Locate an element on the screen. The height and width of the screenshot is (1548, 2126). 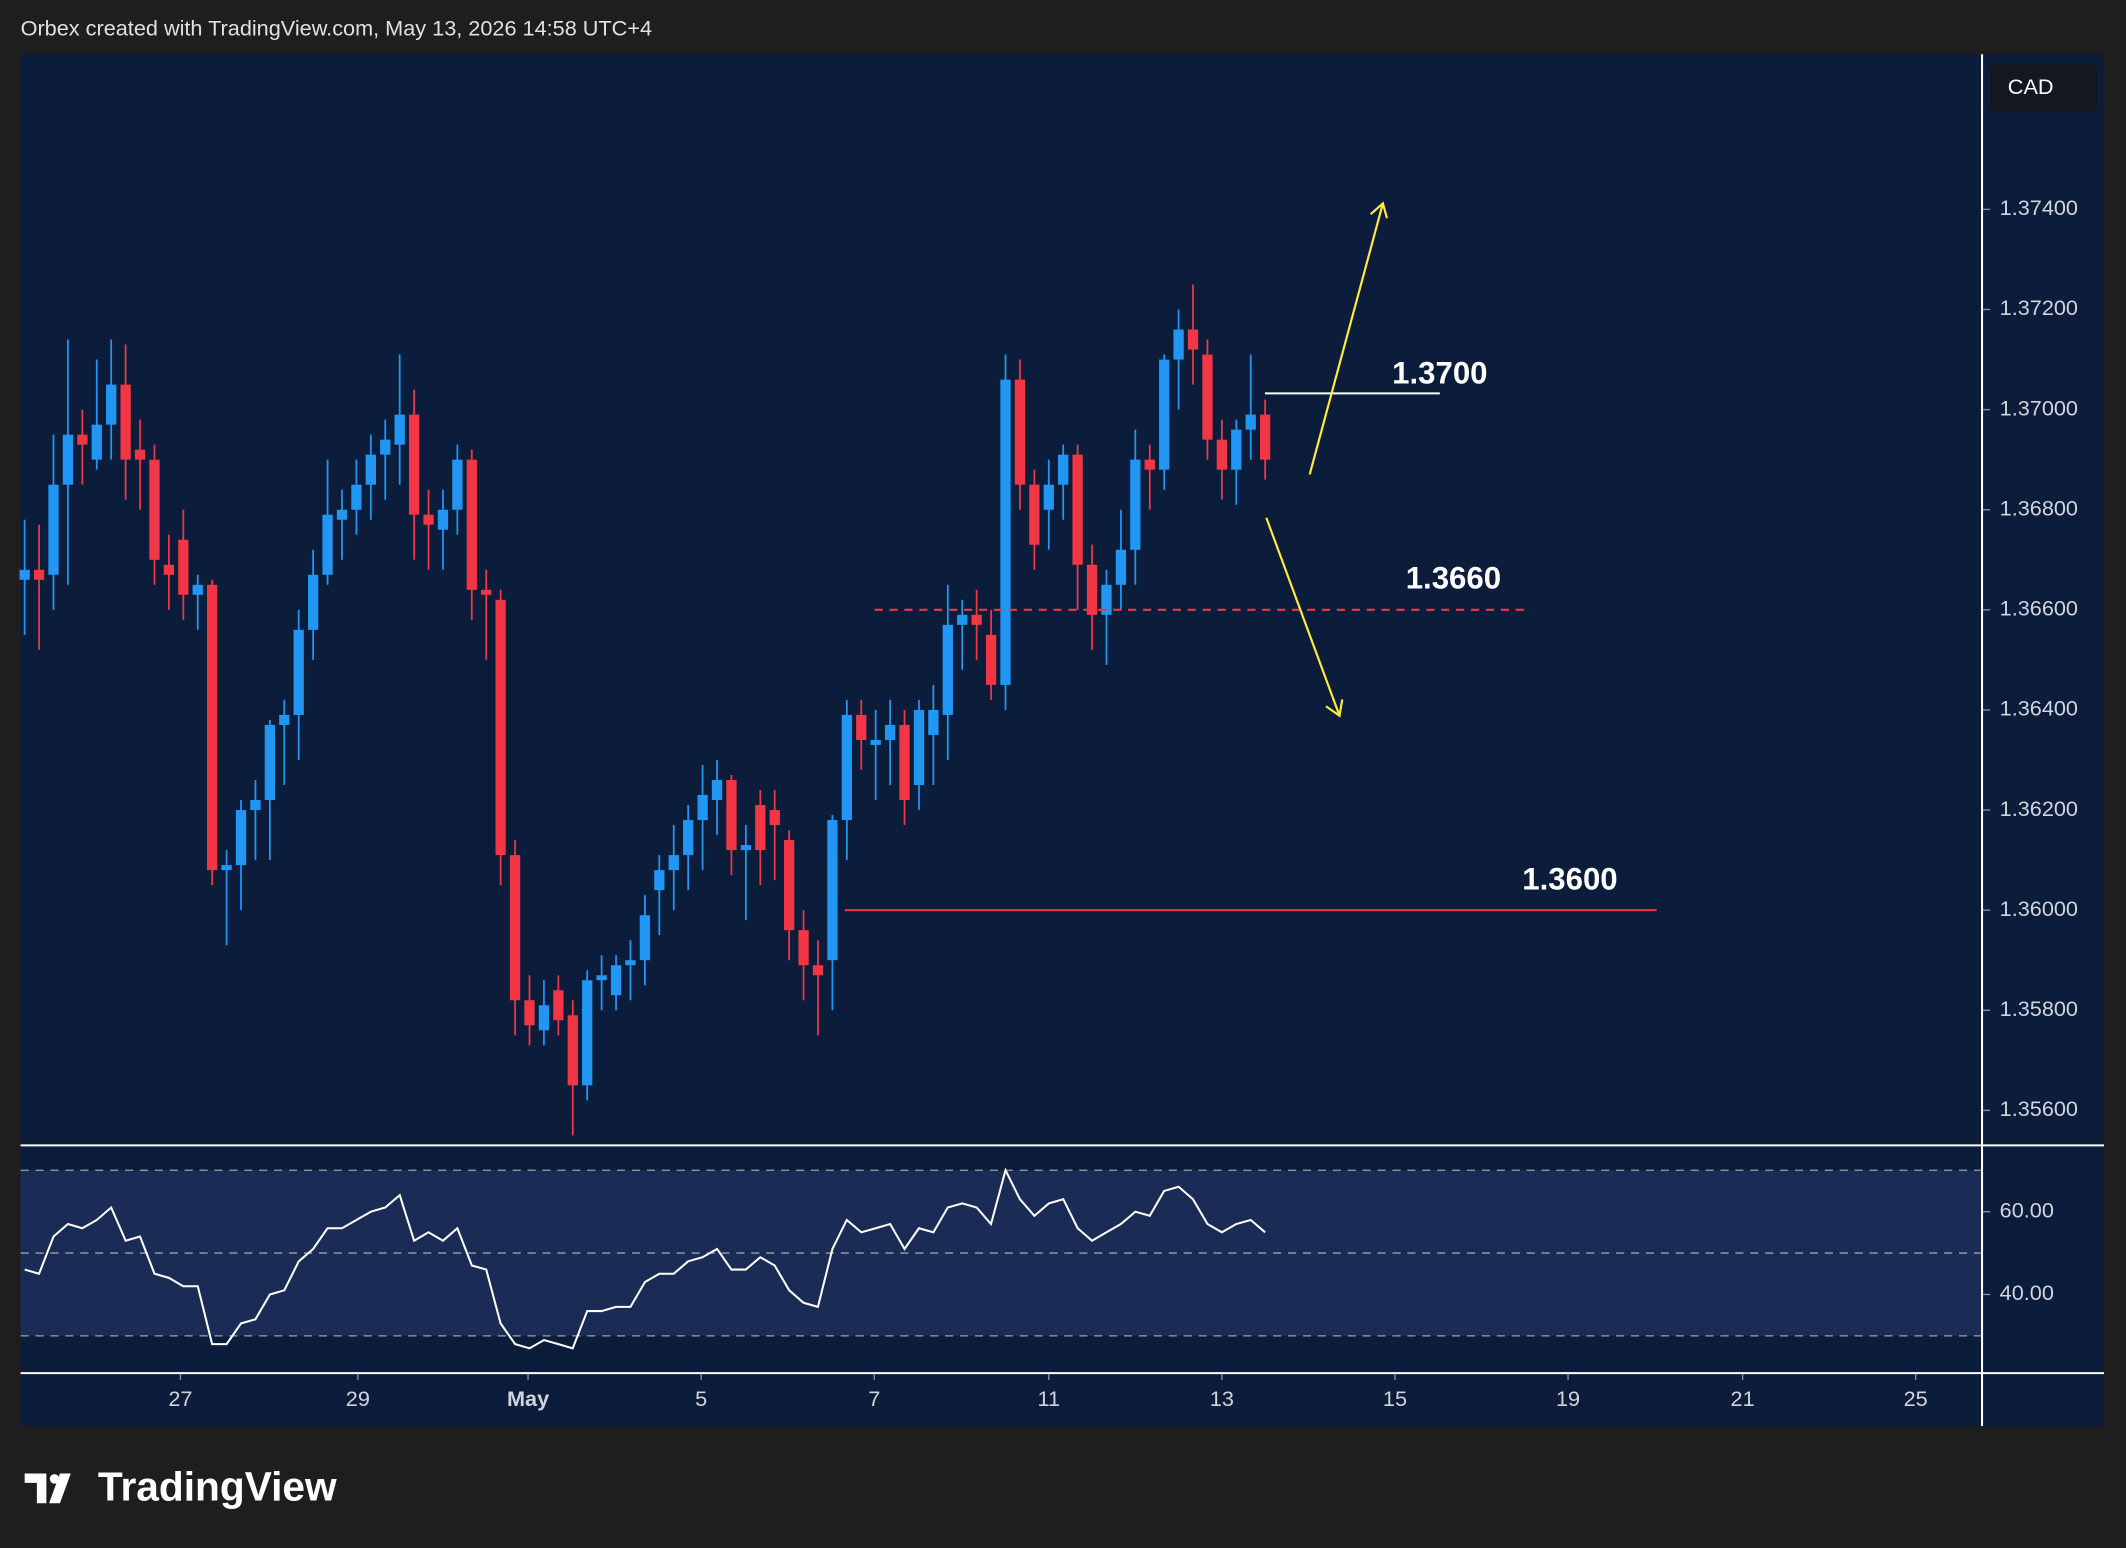
level-label: 1.3660 is located at coordinates (1453, 577).